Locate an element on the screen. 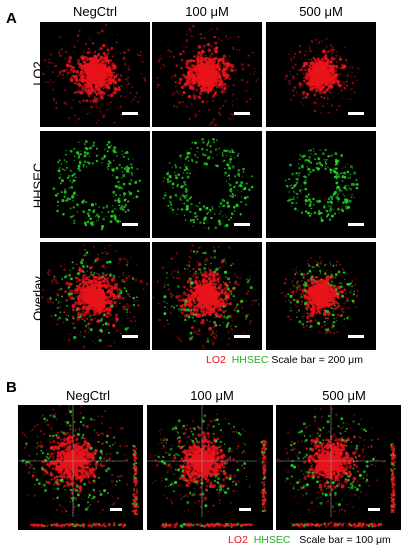 The width and height of the screenshot is (407, 550). tile-b-negctrl-xy is located at coordinates (73, 461).